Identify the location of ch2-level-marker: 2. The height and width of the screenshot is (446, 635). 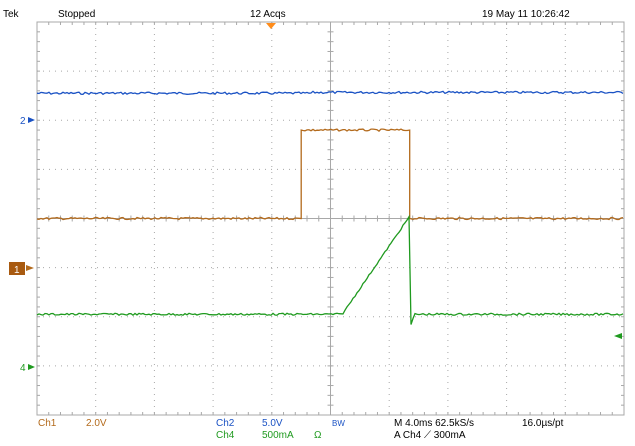
(27, 121).